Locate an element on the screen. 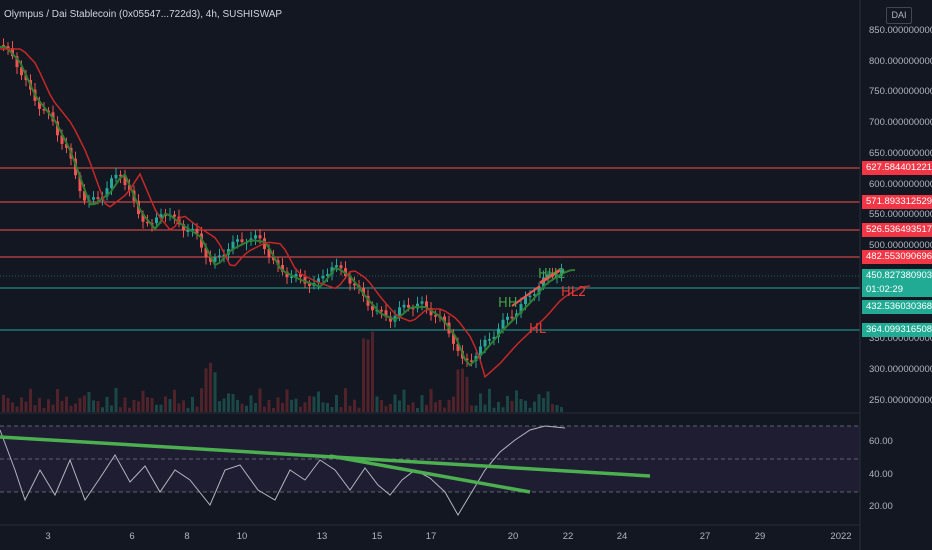 Image resolution: width=932 pixels, height=550 pixels. last-price-label: 450.8273809037 is located at coordinates (897, 276).